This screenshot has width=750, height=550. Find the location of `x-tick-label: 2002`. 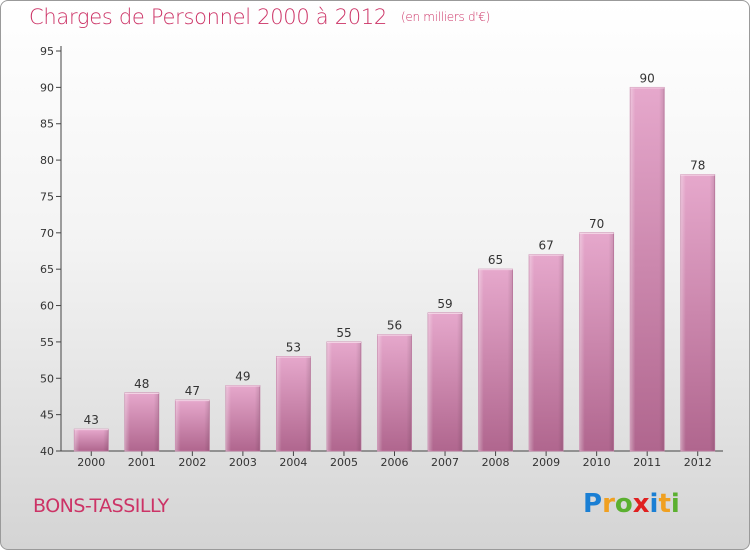

x-tick-label: 2002 is located at coordinates (192, 462).